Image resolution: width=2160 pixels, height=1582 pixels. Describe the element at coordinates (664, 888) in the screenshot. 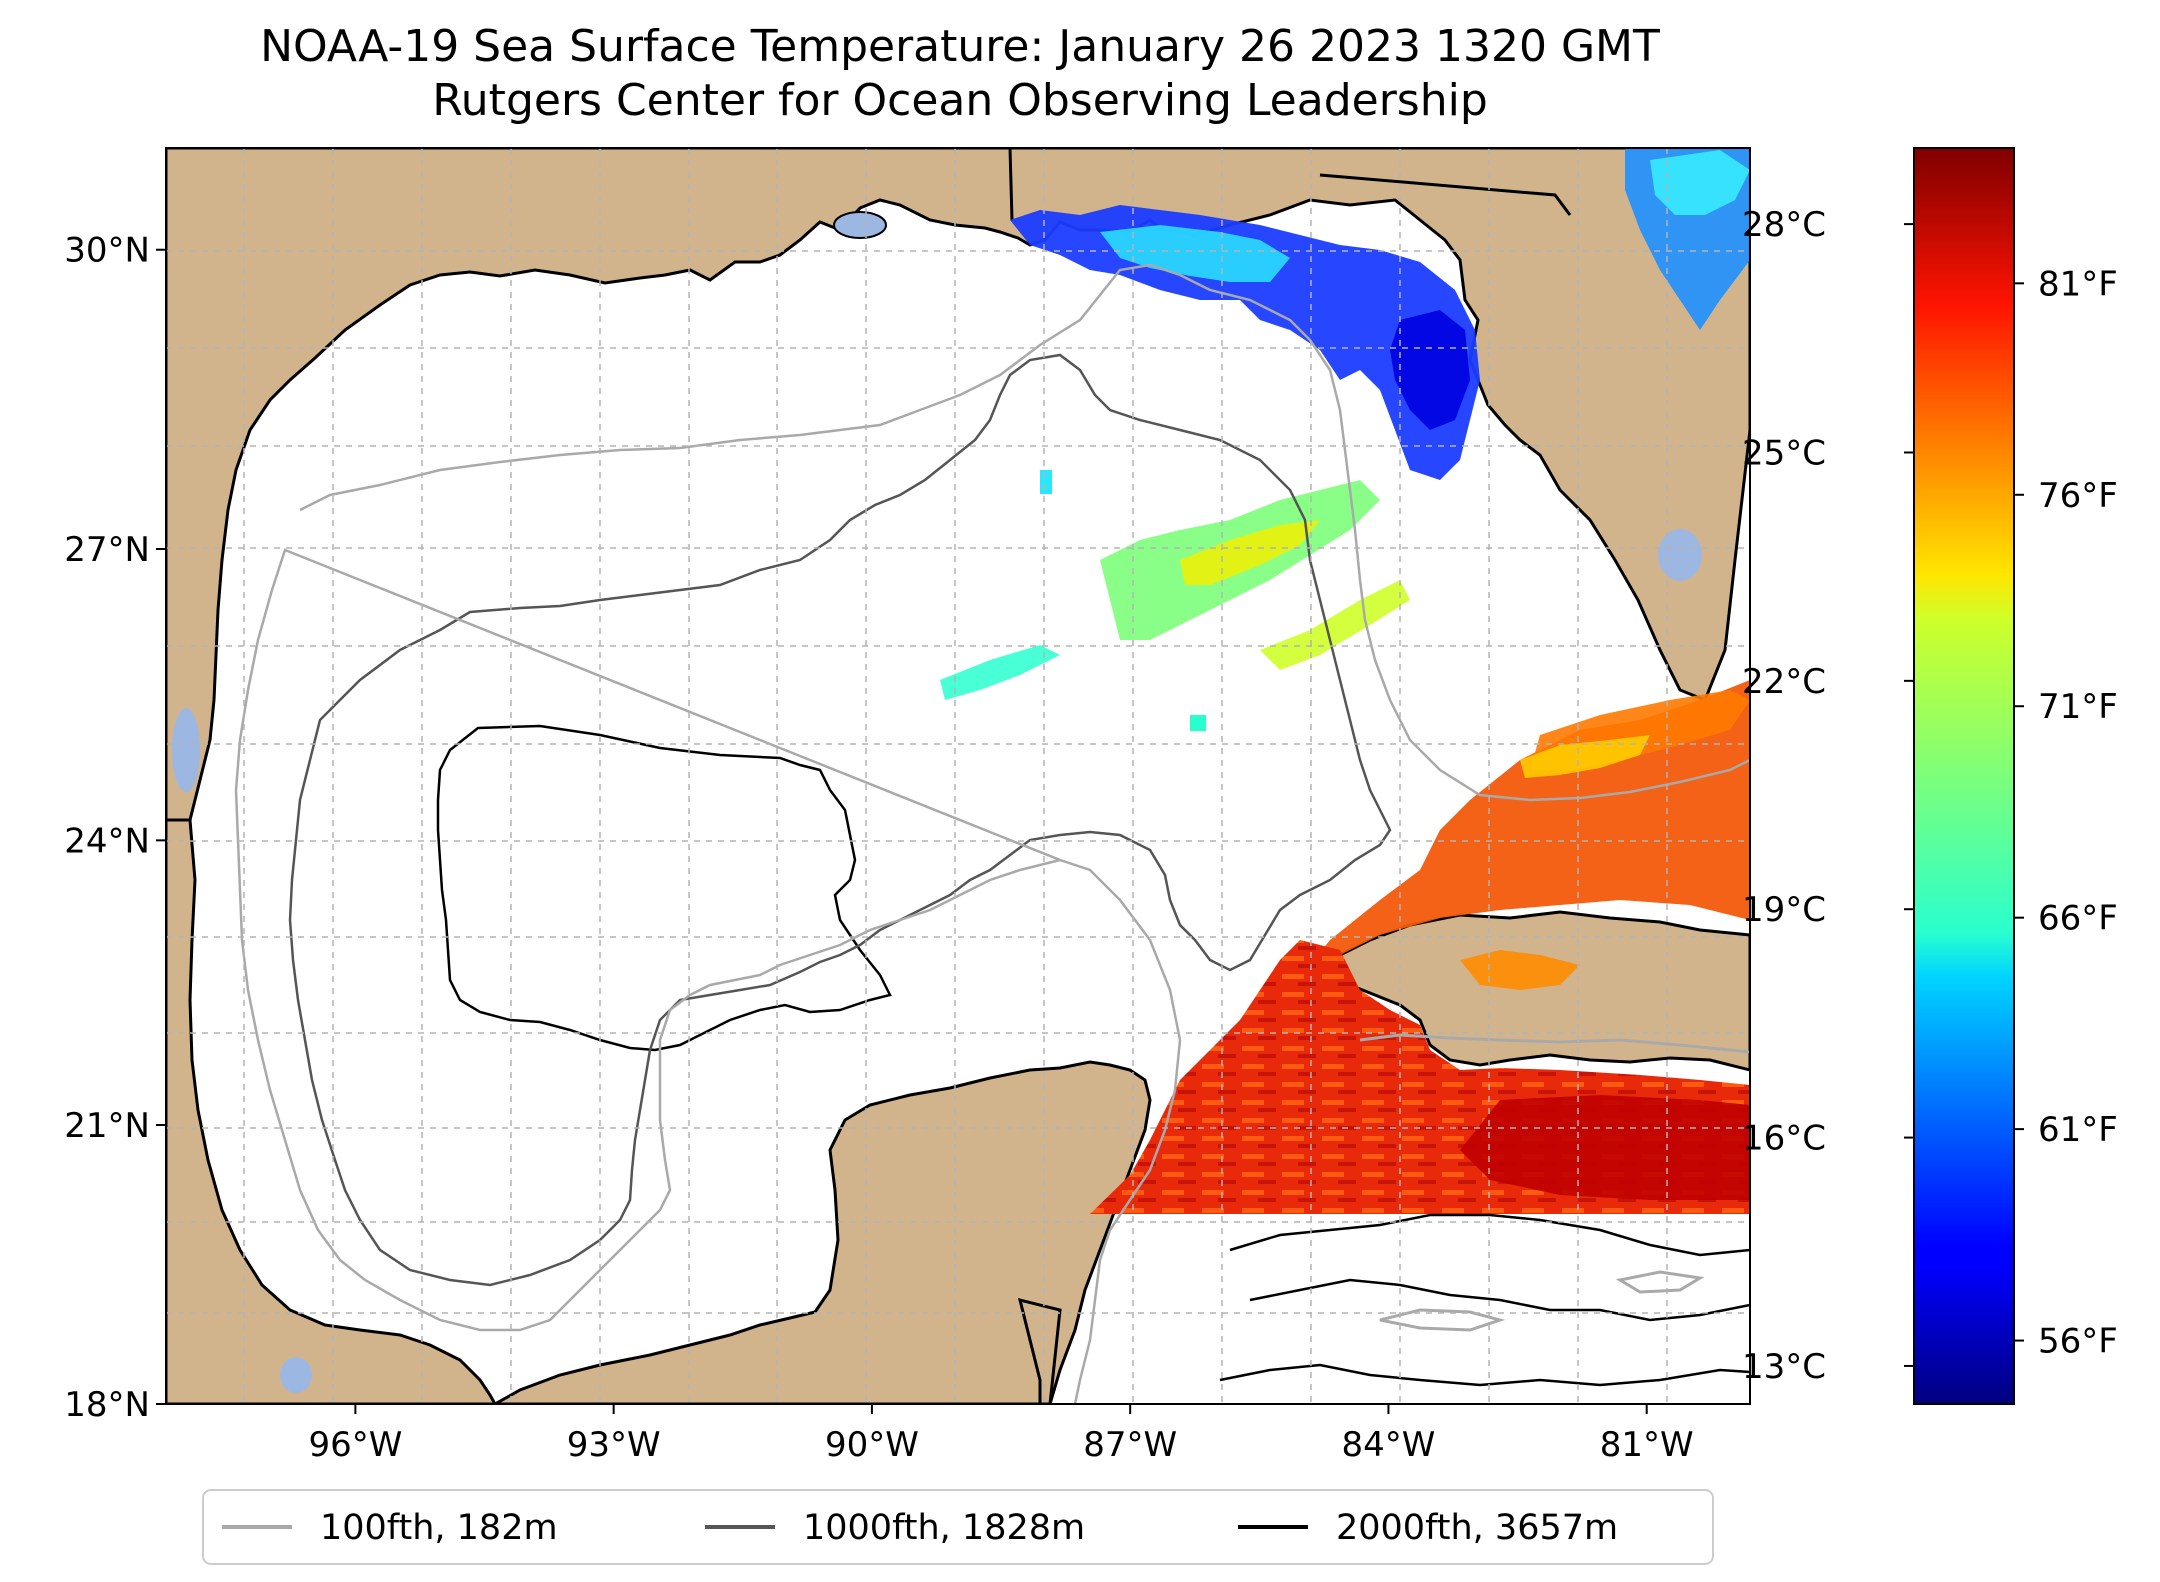

I see `contour-2000fth-west` at that location.